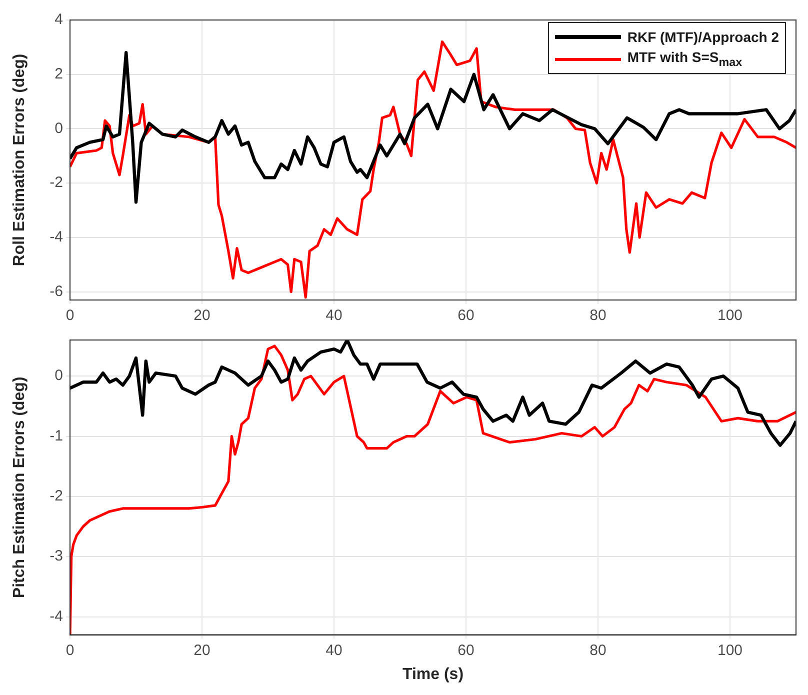 Image resolution: width=808 pixels, height=695 pixels. Describe the element at coordinates (19, 487) in the screenshot. I see `y-axis-title: Pitch Estimation Errors (deg)` at that location.